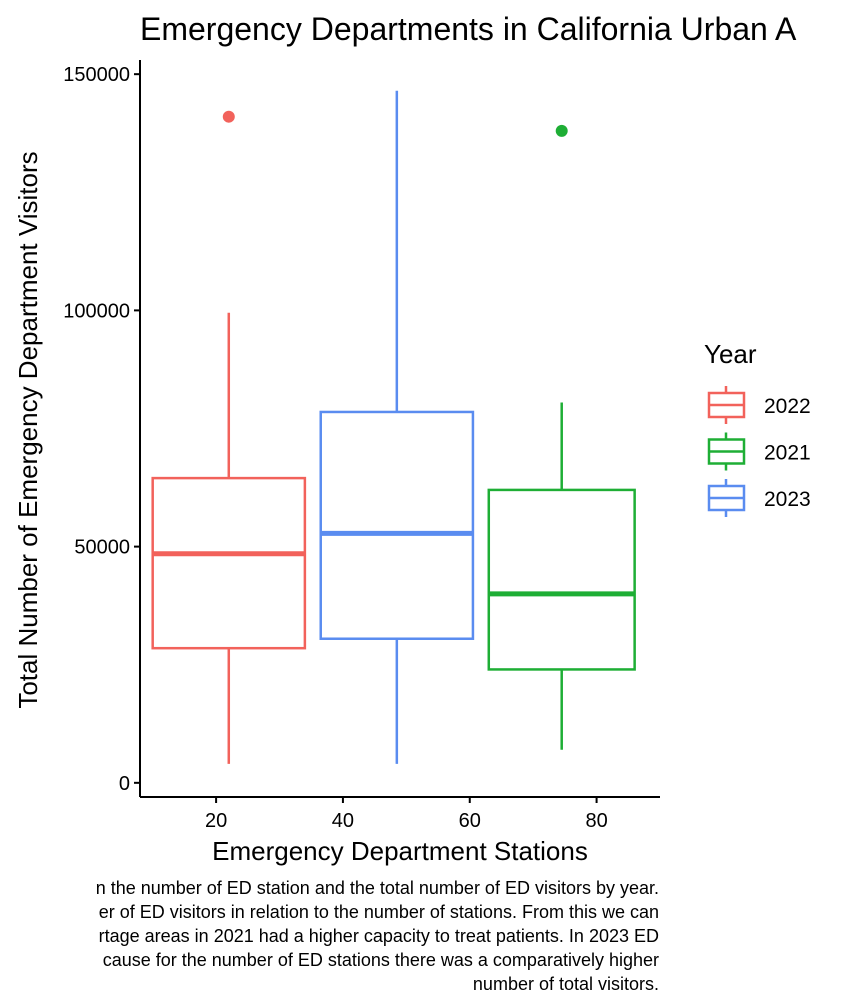  What do you see at coordinates (216, 821) in the screenshot?
I see `x-tick-label: 20` at bounding box center [216, 821].